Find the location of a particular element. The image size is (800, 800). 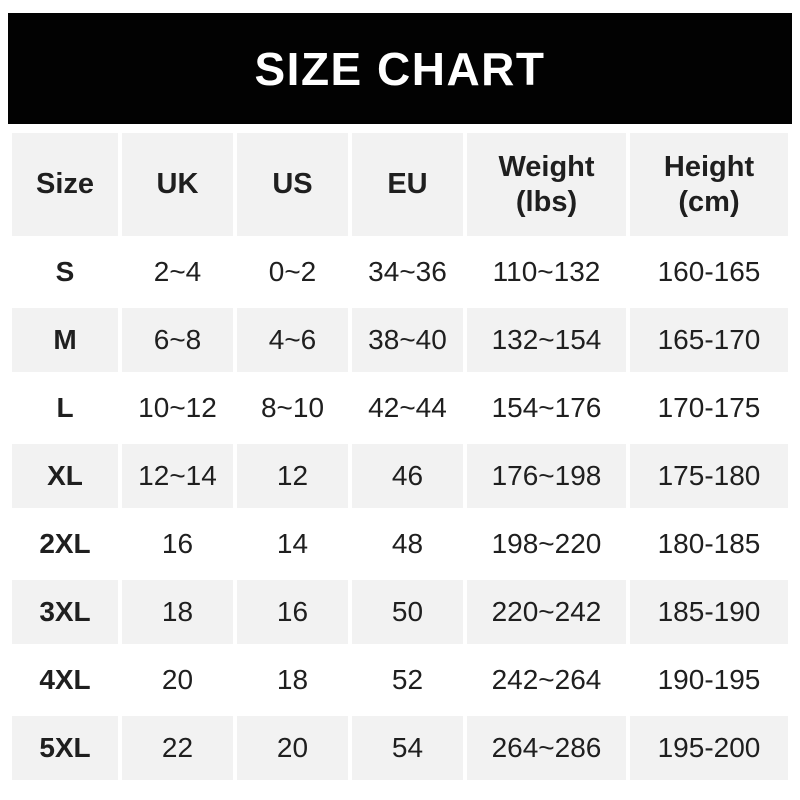

column-header-label: UK is located at coordinates (177, 184).